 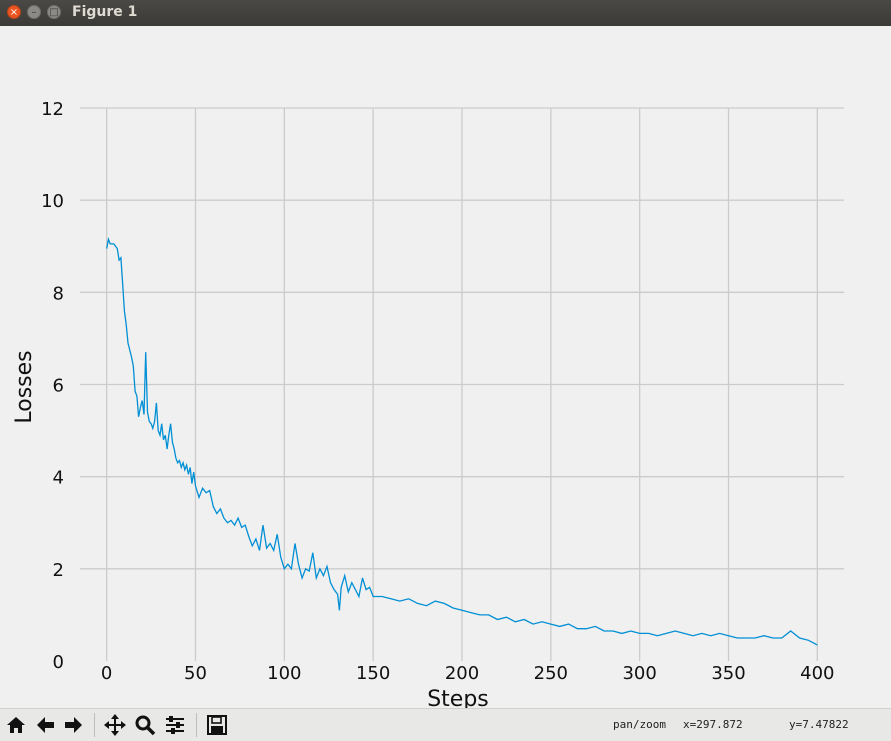 What do you see at coordinates (52, 201) in the screenshot?
I see `y-tick-label: 10` at bounding box center [52, 201].